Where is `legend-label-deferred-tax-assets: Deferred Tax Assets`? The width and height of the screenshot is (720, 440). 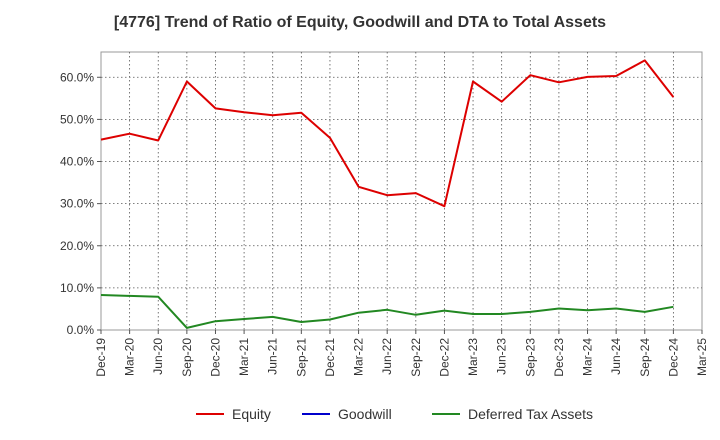
legend-label-deferred-tax-assets: Deferred Tax Assets is located at coordinates (530, 414).